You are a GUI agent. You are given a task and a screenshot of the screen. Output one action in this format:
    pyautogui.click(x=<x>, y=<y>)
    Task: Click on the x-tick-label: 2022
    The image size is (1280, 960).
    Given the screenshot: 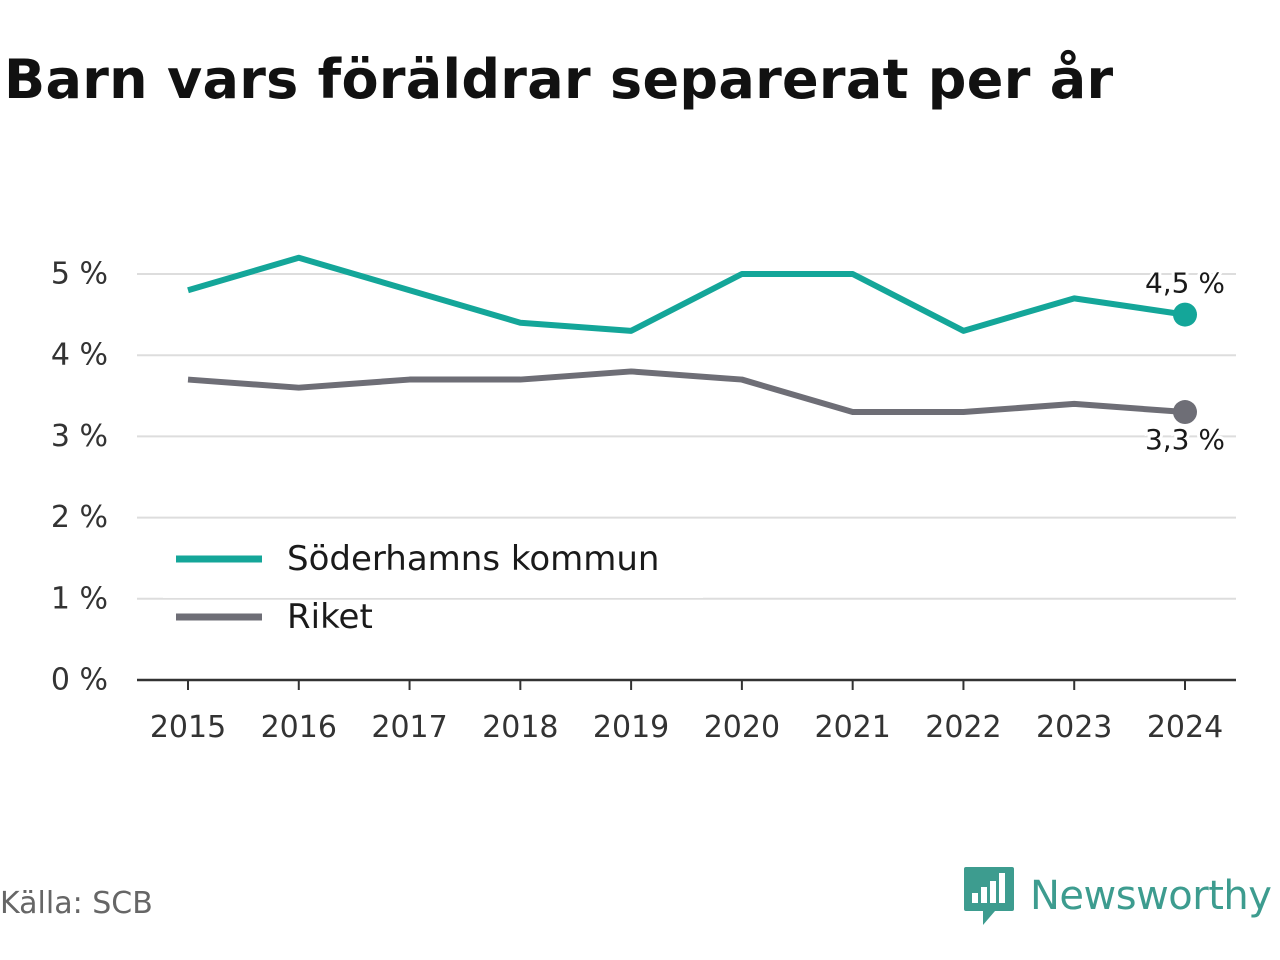 What is the action you would take?
    pyautogui.click(x=963, y=727)
    